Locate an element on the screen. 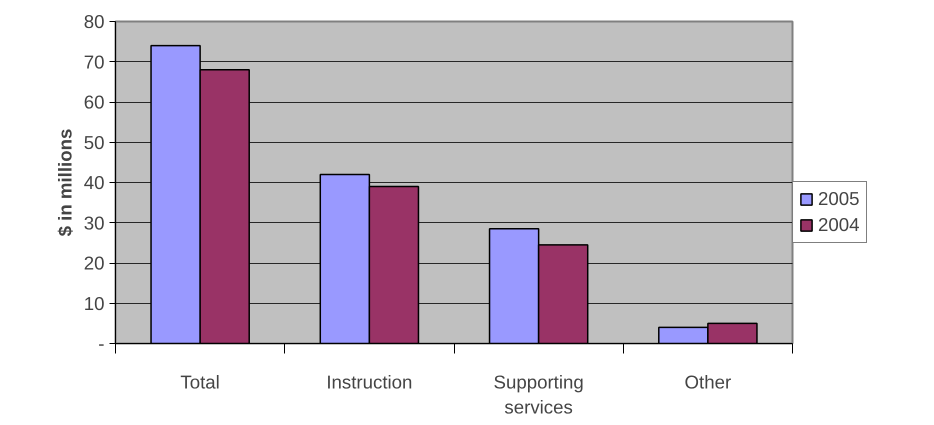 The width and height of the screenshot is (934, 425). legend-label: 2004 is located at coordinates (839, 225).